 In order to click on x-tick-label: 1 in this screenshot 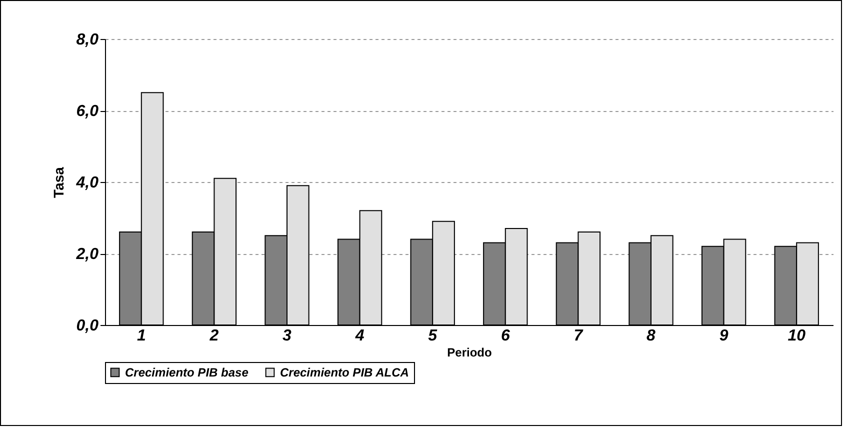, I will do `click(141, 336)`.